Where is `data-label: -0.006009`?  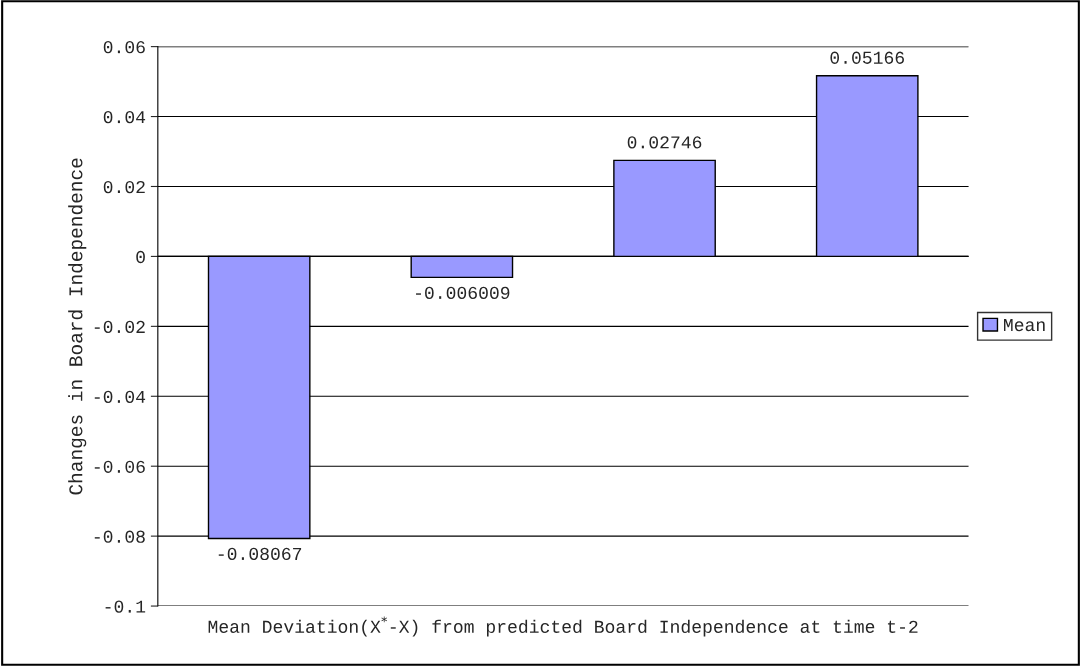 data-label: -0.006009 is located at coordinates (463, 293).